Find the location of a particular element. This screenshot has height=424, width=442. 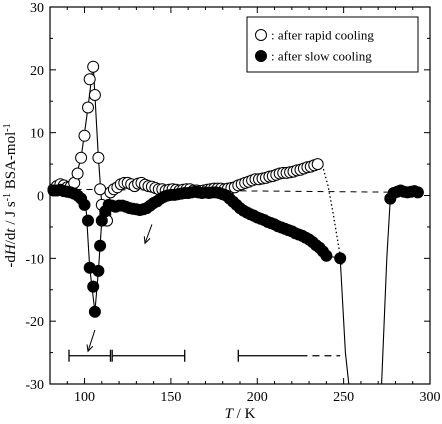

y-tick-label: 0 is located at coordinates (40, 197).